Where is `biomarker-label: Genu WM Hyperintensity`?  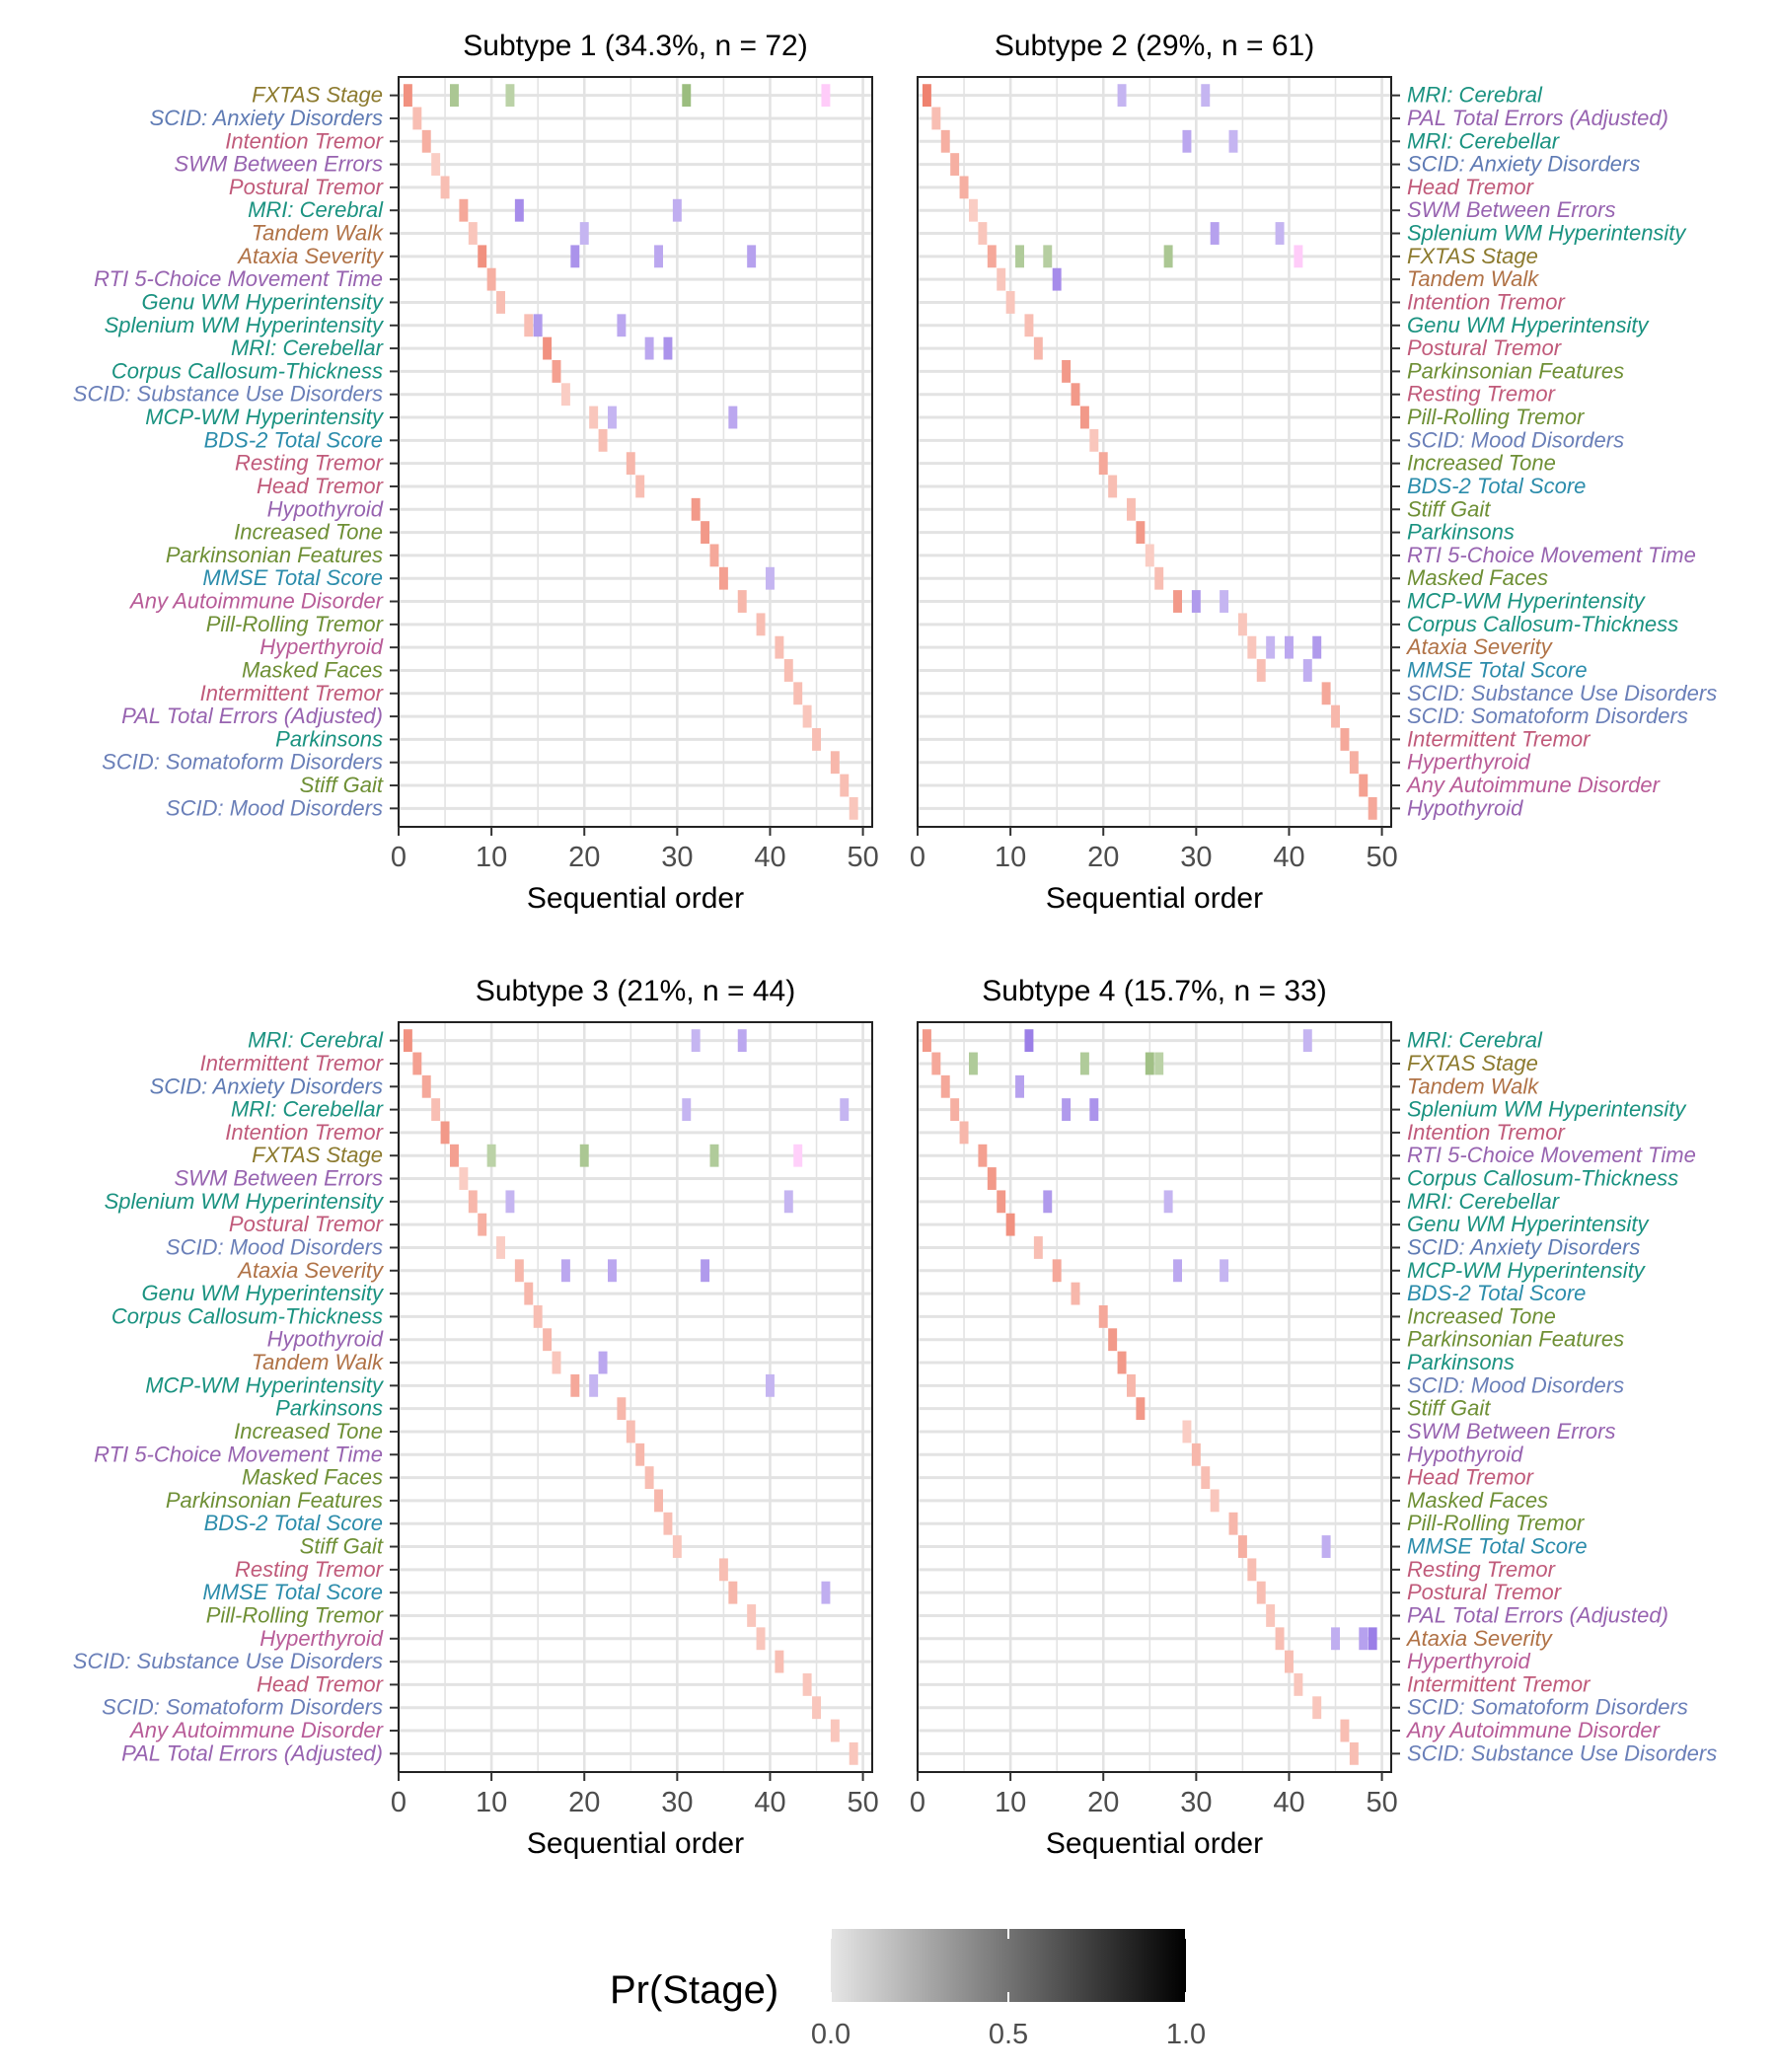
biomarker-label: Genu WM Hyperintensity is located at coordinates (1529, 325).